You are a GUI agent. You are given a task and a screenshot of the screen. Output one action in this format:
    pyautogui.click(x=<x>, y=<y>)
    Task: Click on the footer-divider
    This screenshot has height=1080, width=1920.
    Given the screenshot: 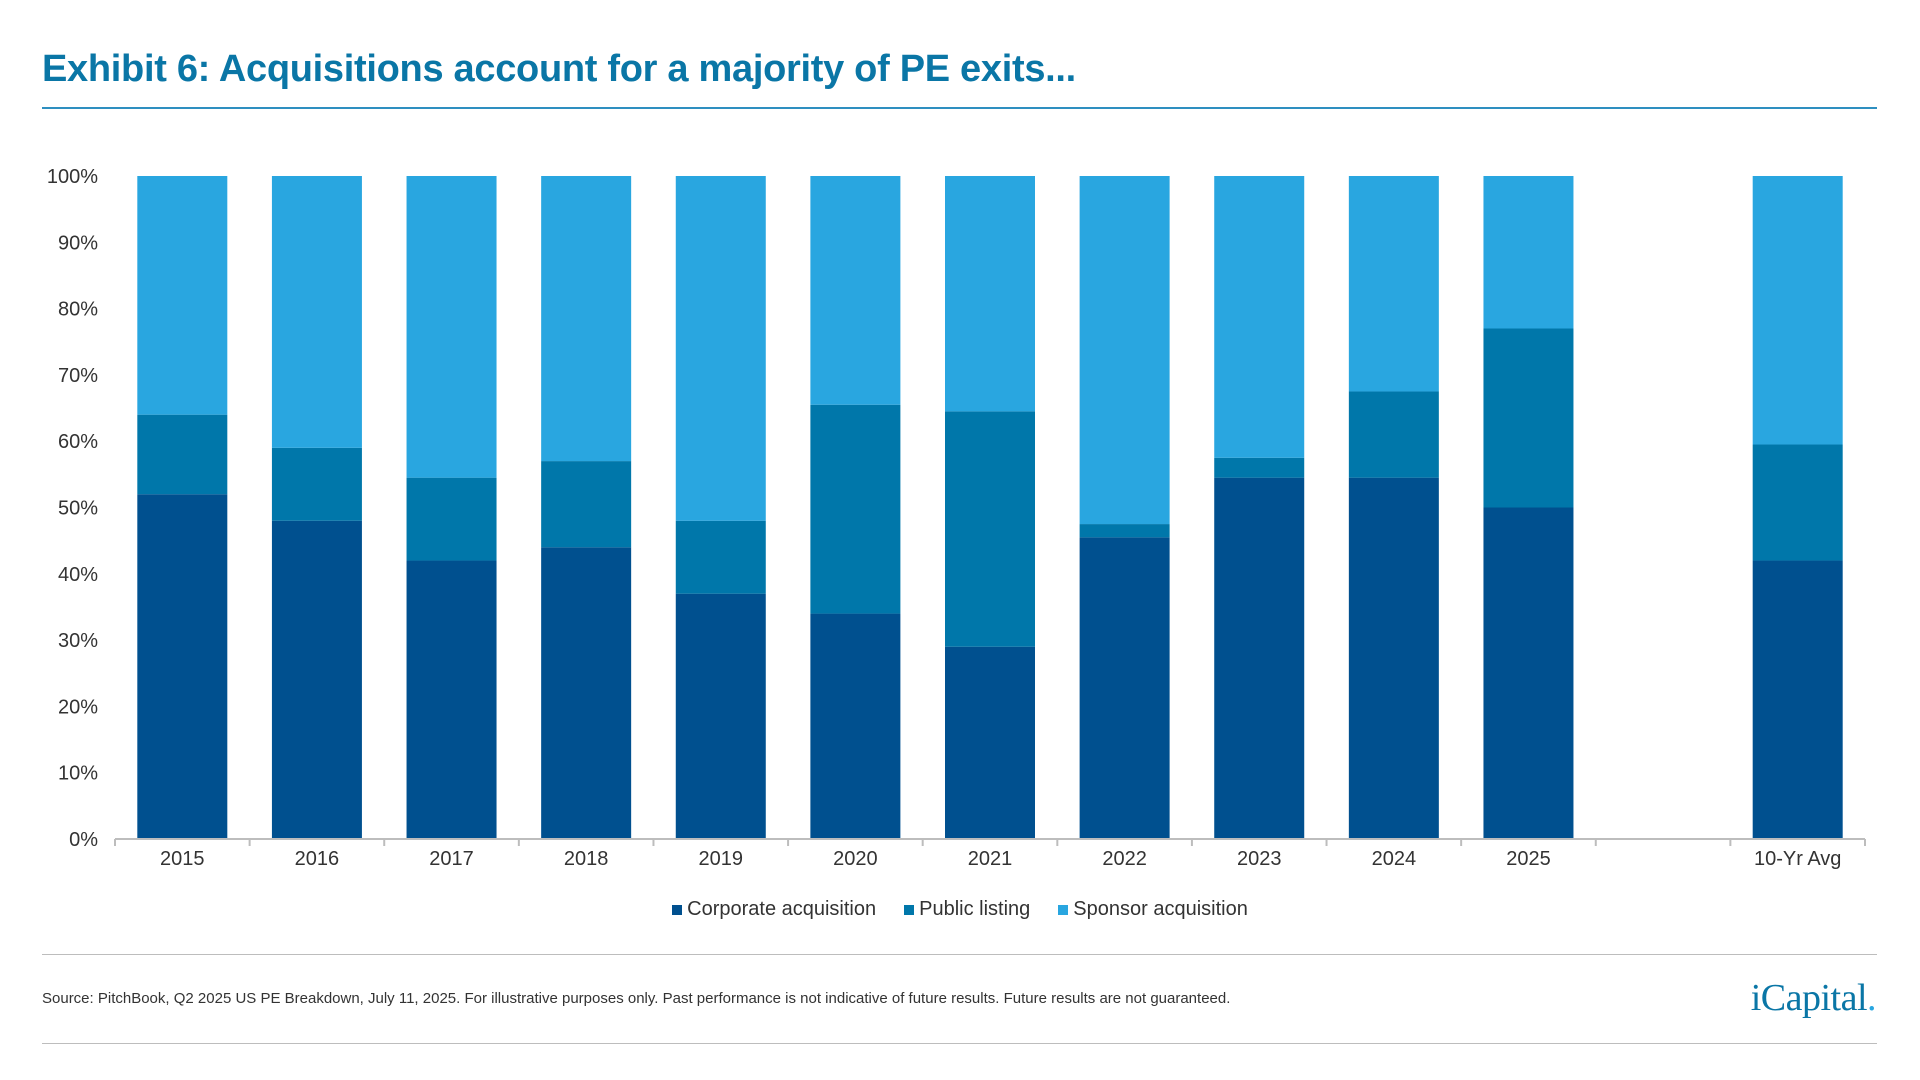 What is the action you would take?
    pyautogui.click(x=959, y=954)
    